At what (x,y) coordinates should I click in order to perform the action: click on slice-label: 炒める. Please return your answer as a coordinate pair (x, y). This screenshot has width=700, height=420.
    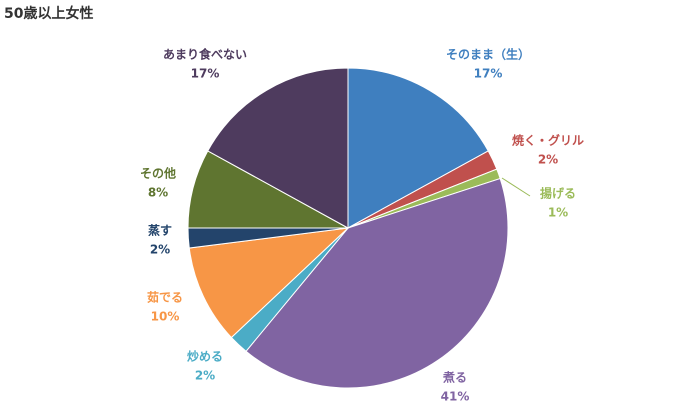
    Looking at the image, I should click on (205, 357).